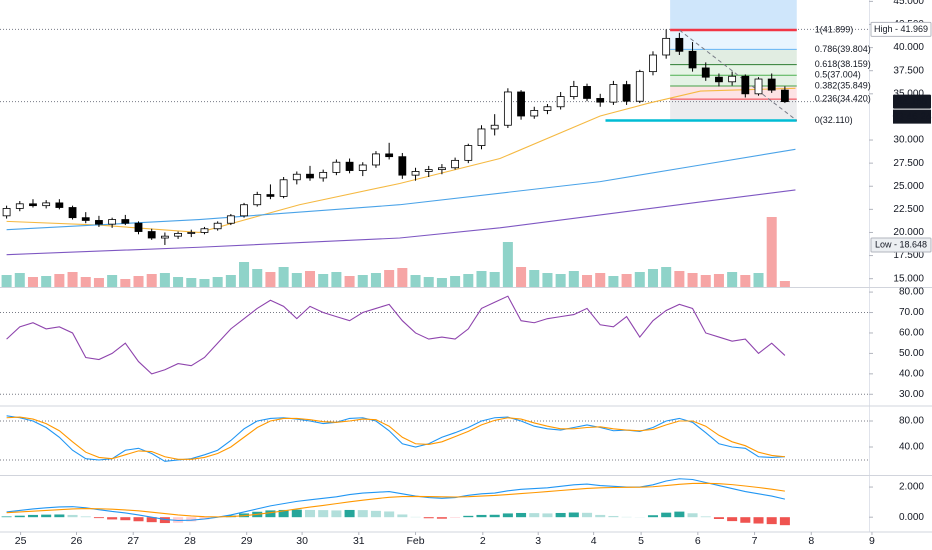 Image resolution: width=932 pixels, height=550 pixels. What do you see at coordinates (843, 99) in the screenshot?
I see `fib-label: 0.236(34.420)` at bounding box center [843, 99].